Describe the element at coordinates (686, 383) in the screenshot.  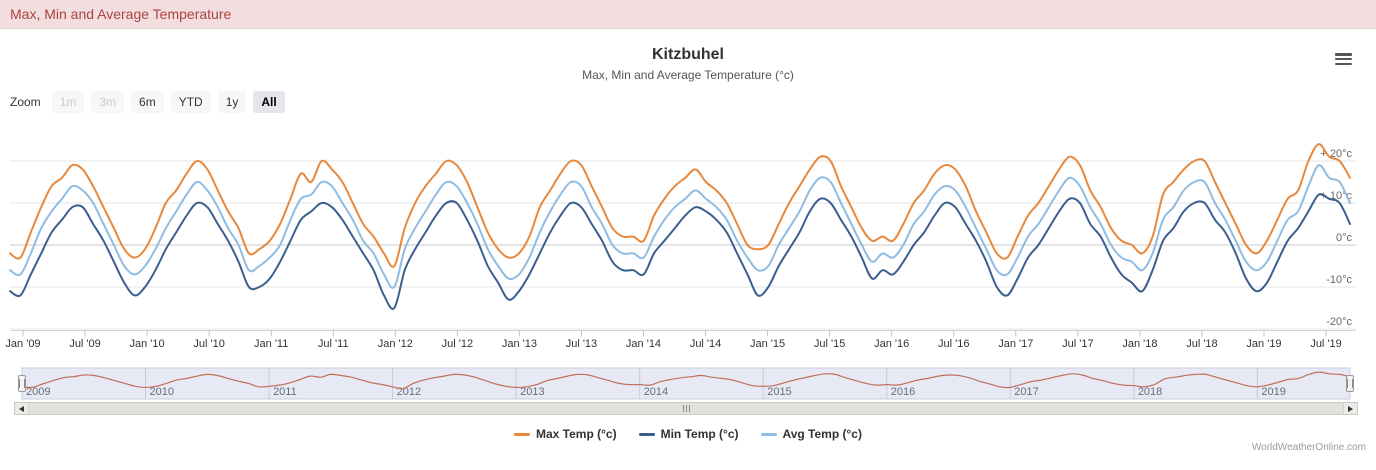
I see `navigator` at that location.